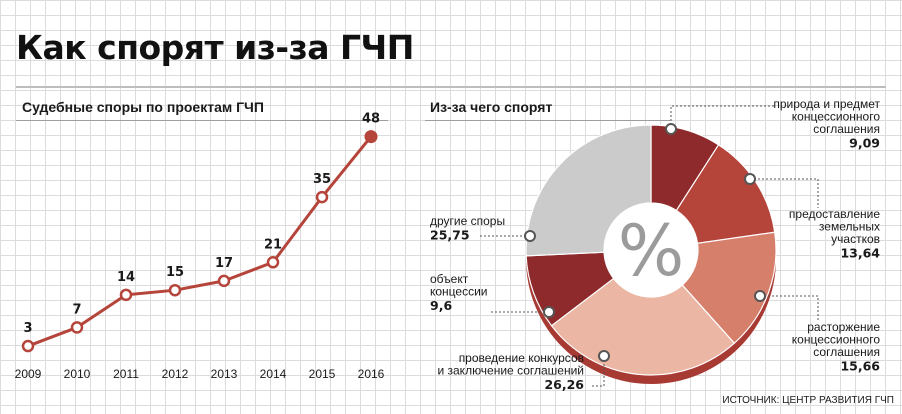  I want to click on x-tick-label: 2016, so click(371, 374).